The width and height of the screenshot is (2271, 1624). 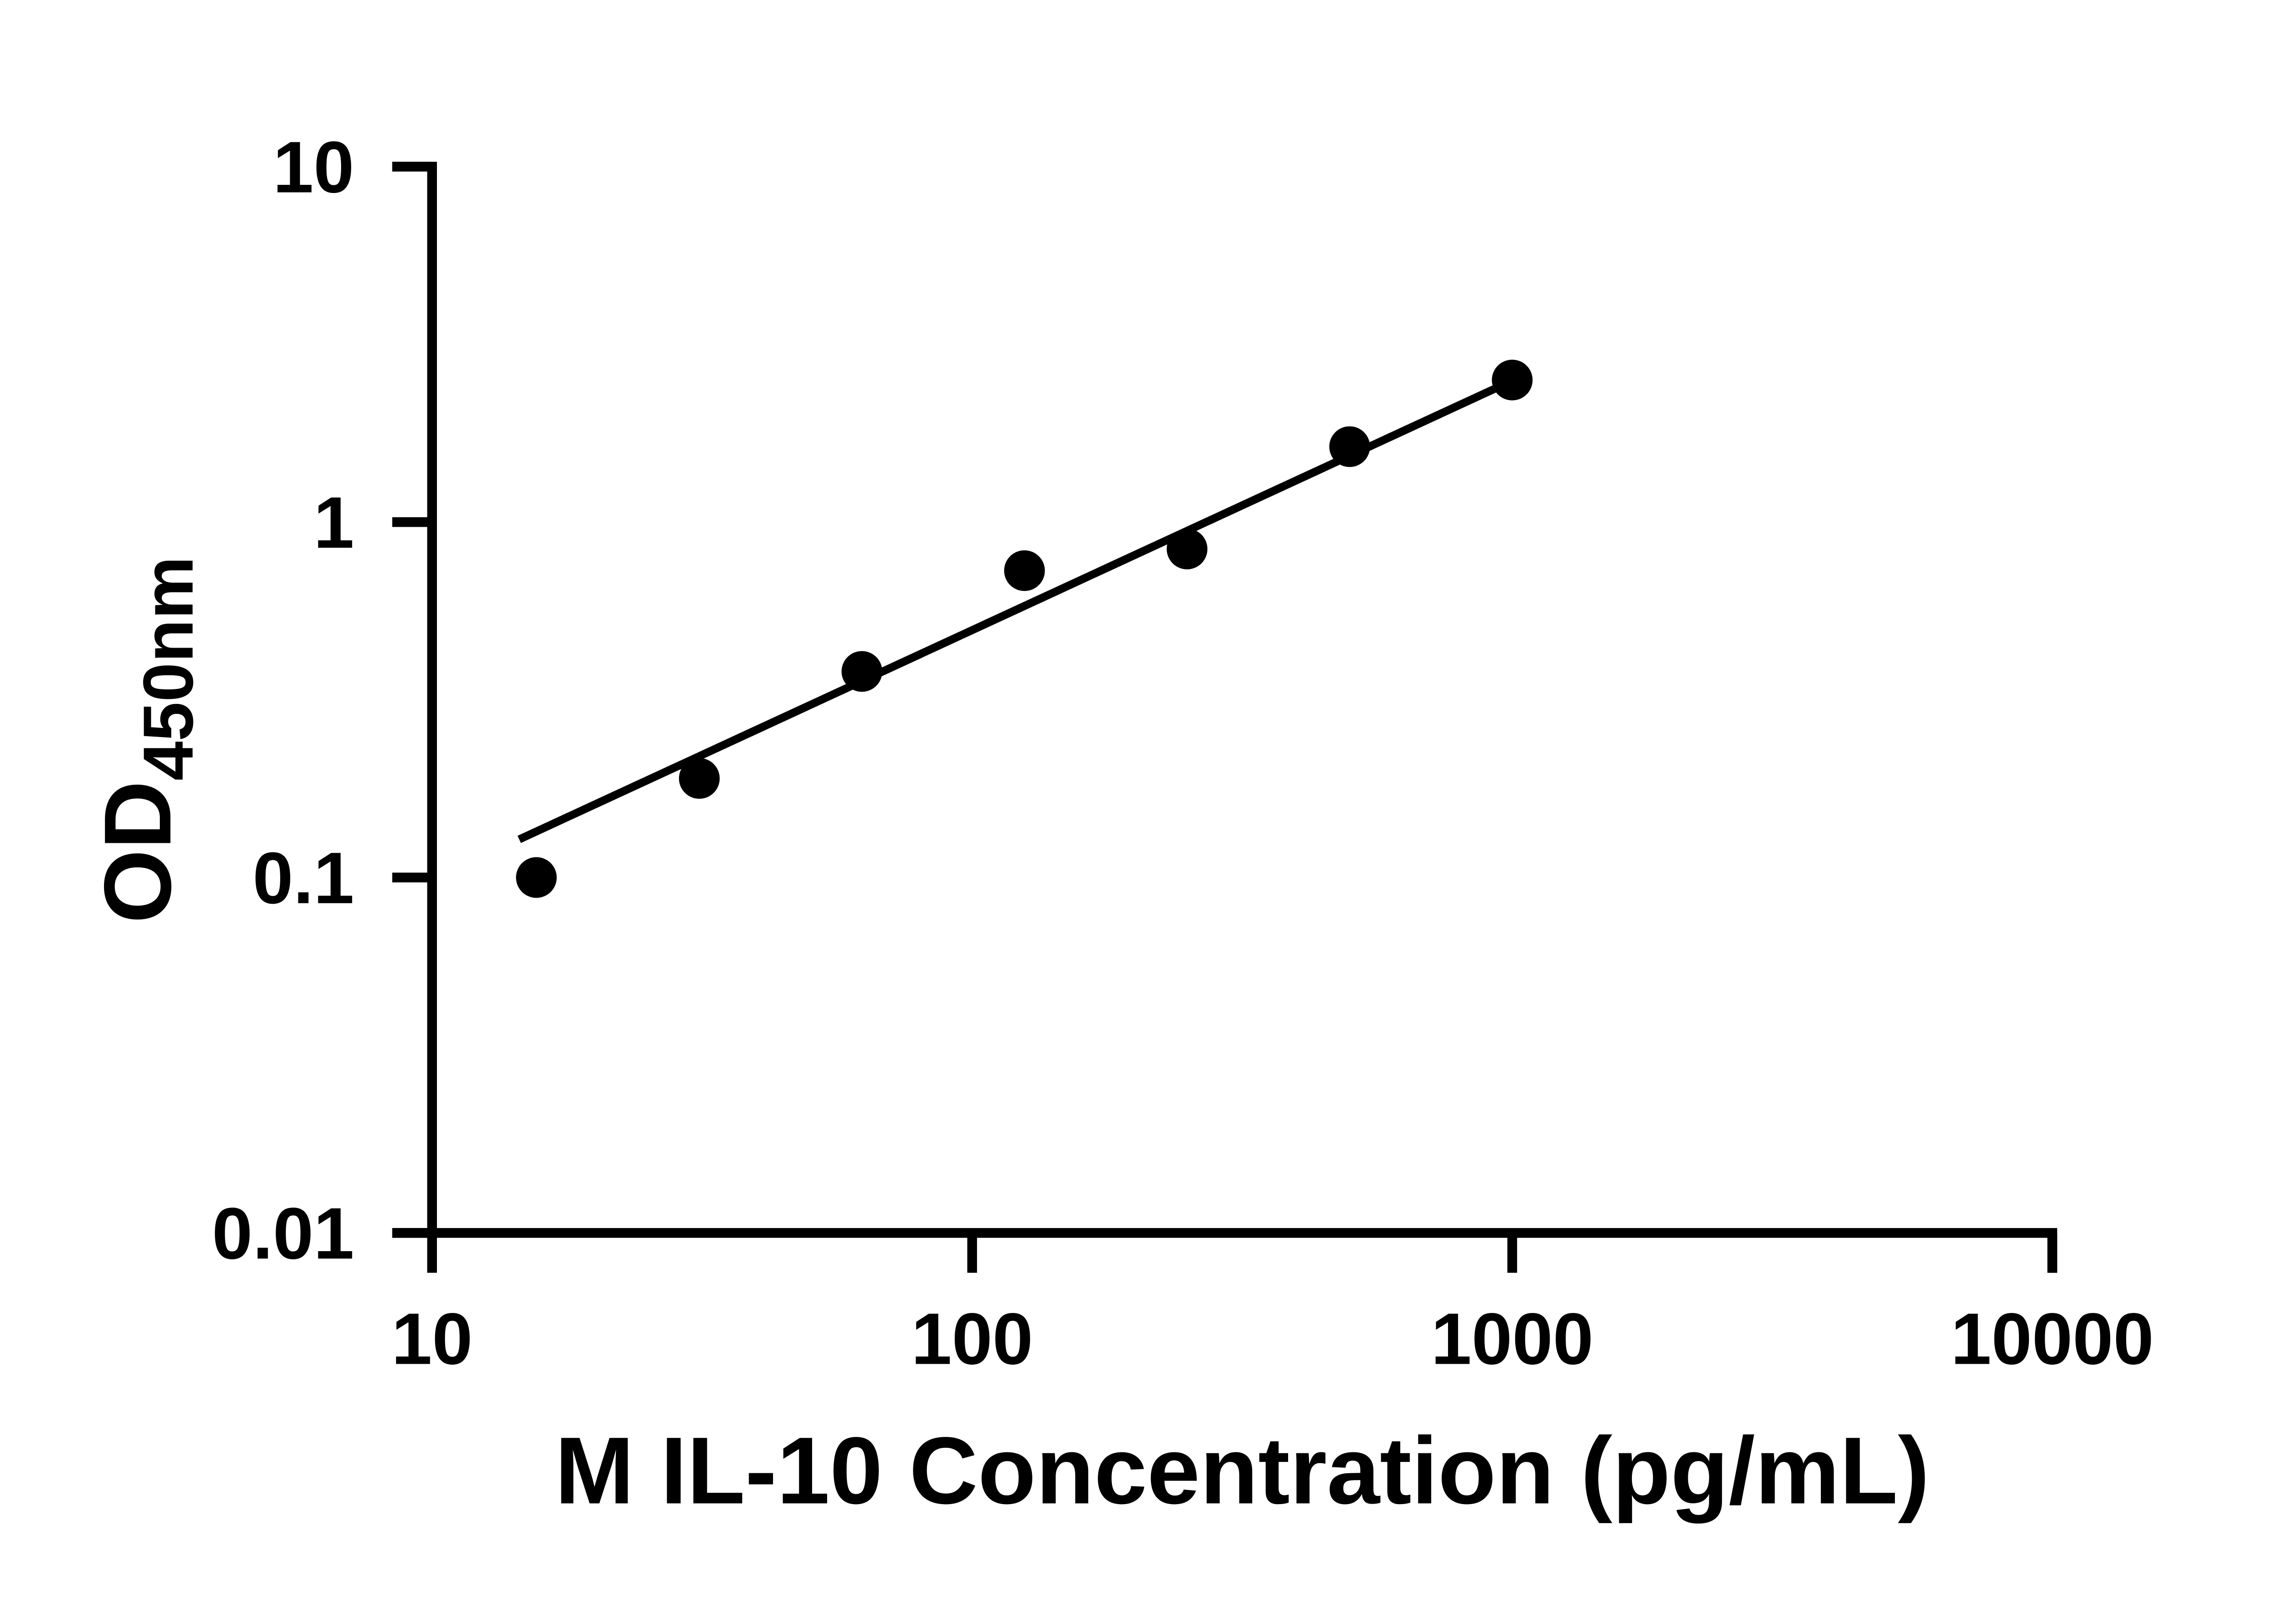 I want to click on x-ticks, so click(x=1242, y=1253).